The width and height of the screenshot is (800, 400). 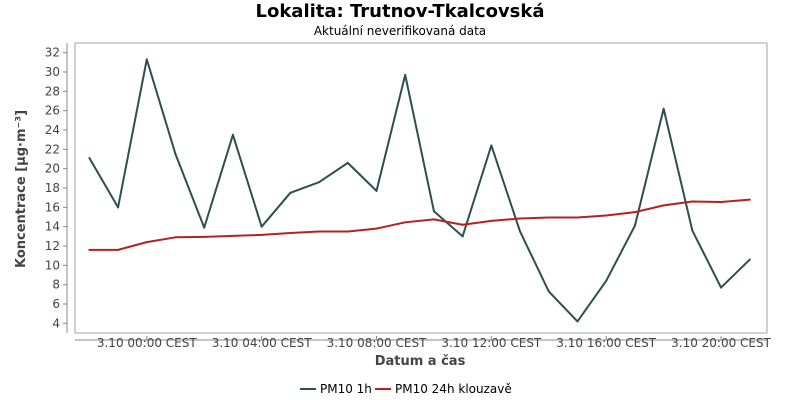 I want to click on y-axis-title: Koncentrace [µg·m⁻³], so click(x=21, y=189).